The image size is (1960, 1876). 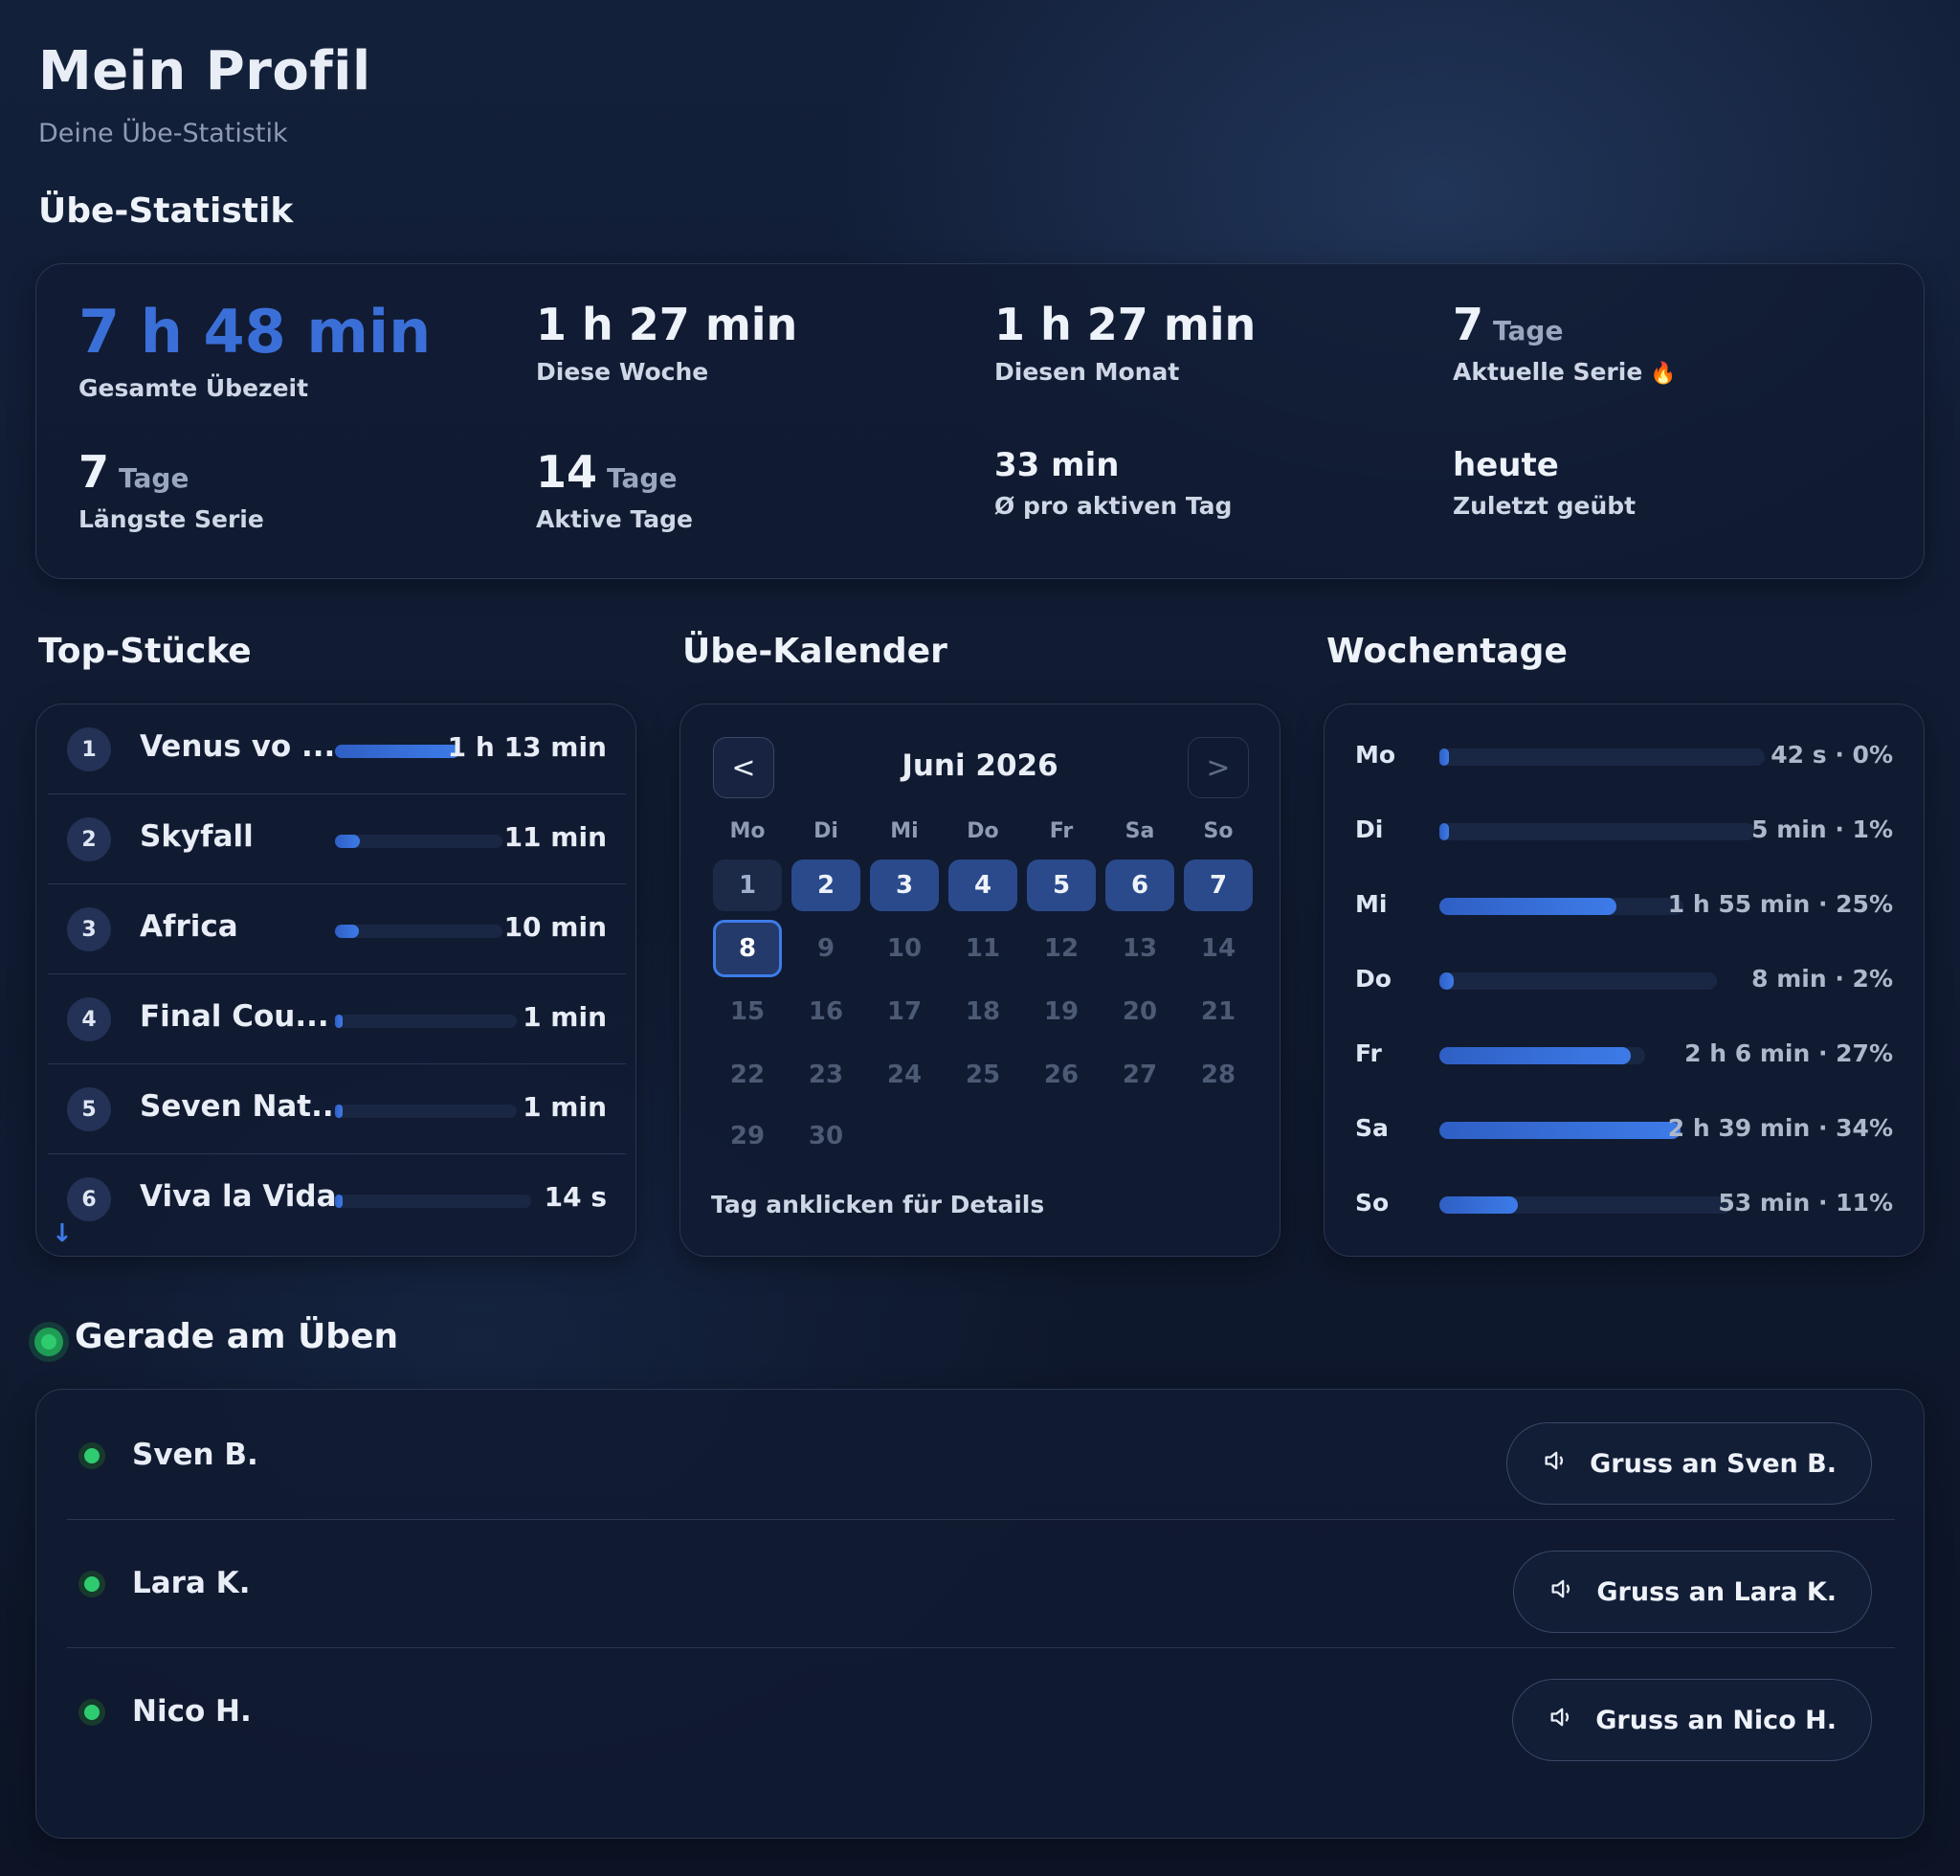 I want to click on greeting-button-label: Gruss an Nico H., so click(x=1716, y=1720).